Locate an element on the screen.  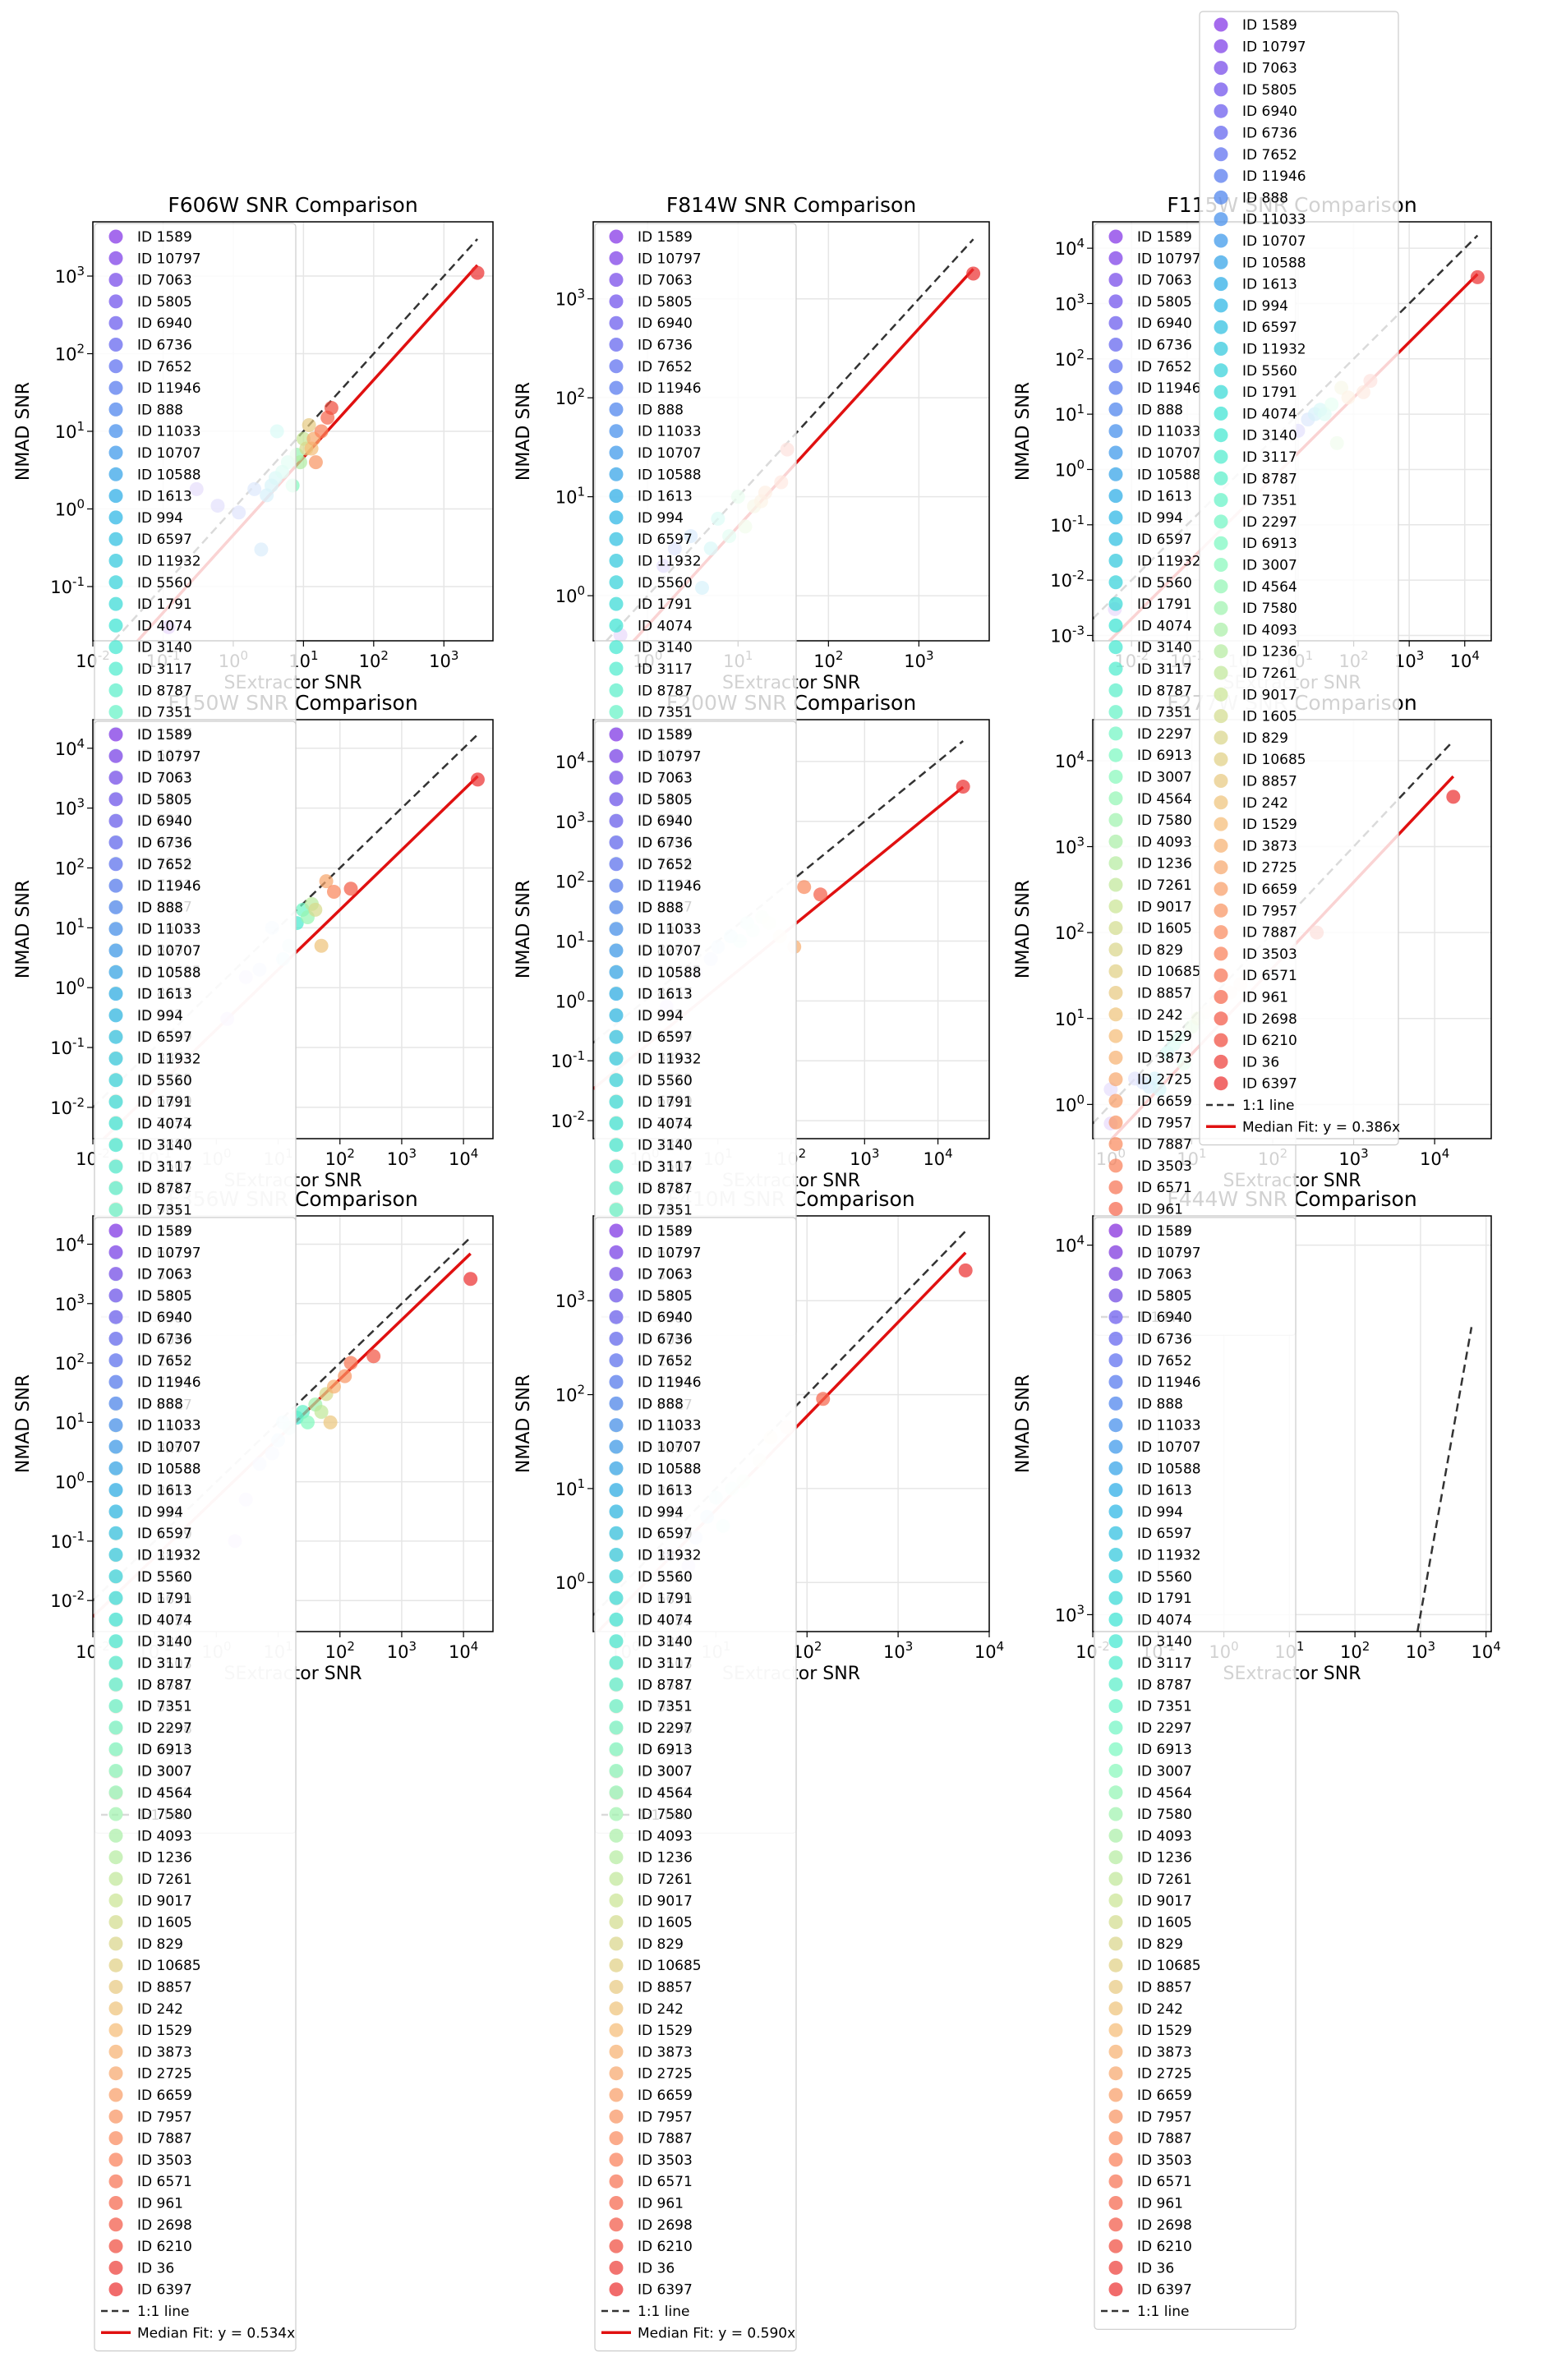
legend-label: ID 6210 is located at coordinates (1164, 2247).